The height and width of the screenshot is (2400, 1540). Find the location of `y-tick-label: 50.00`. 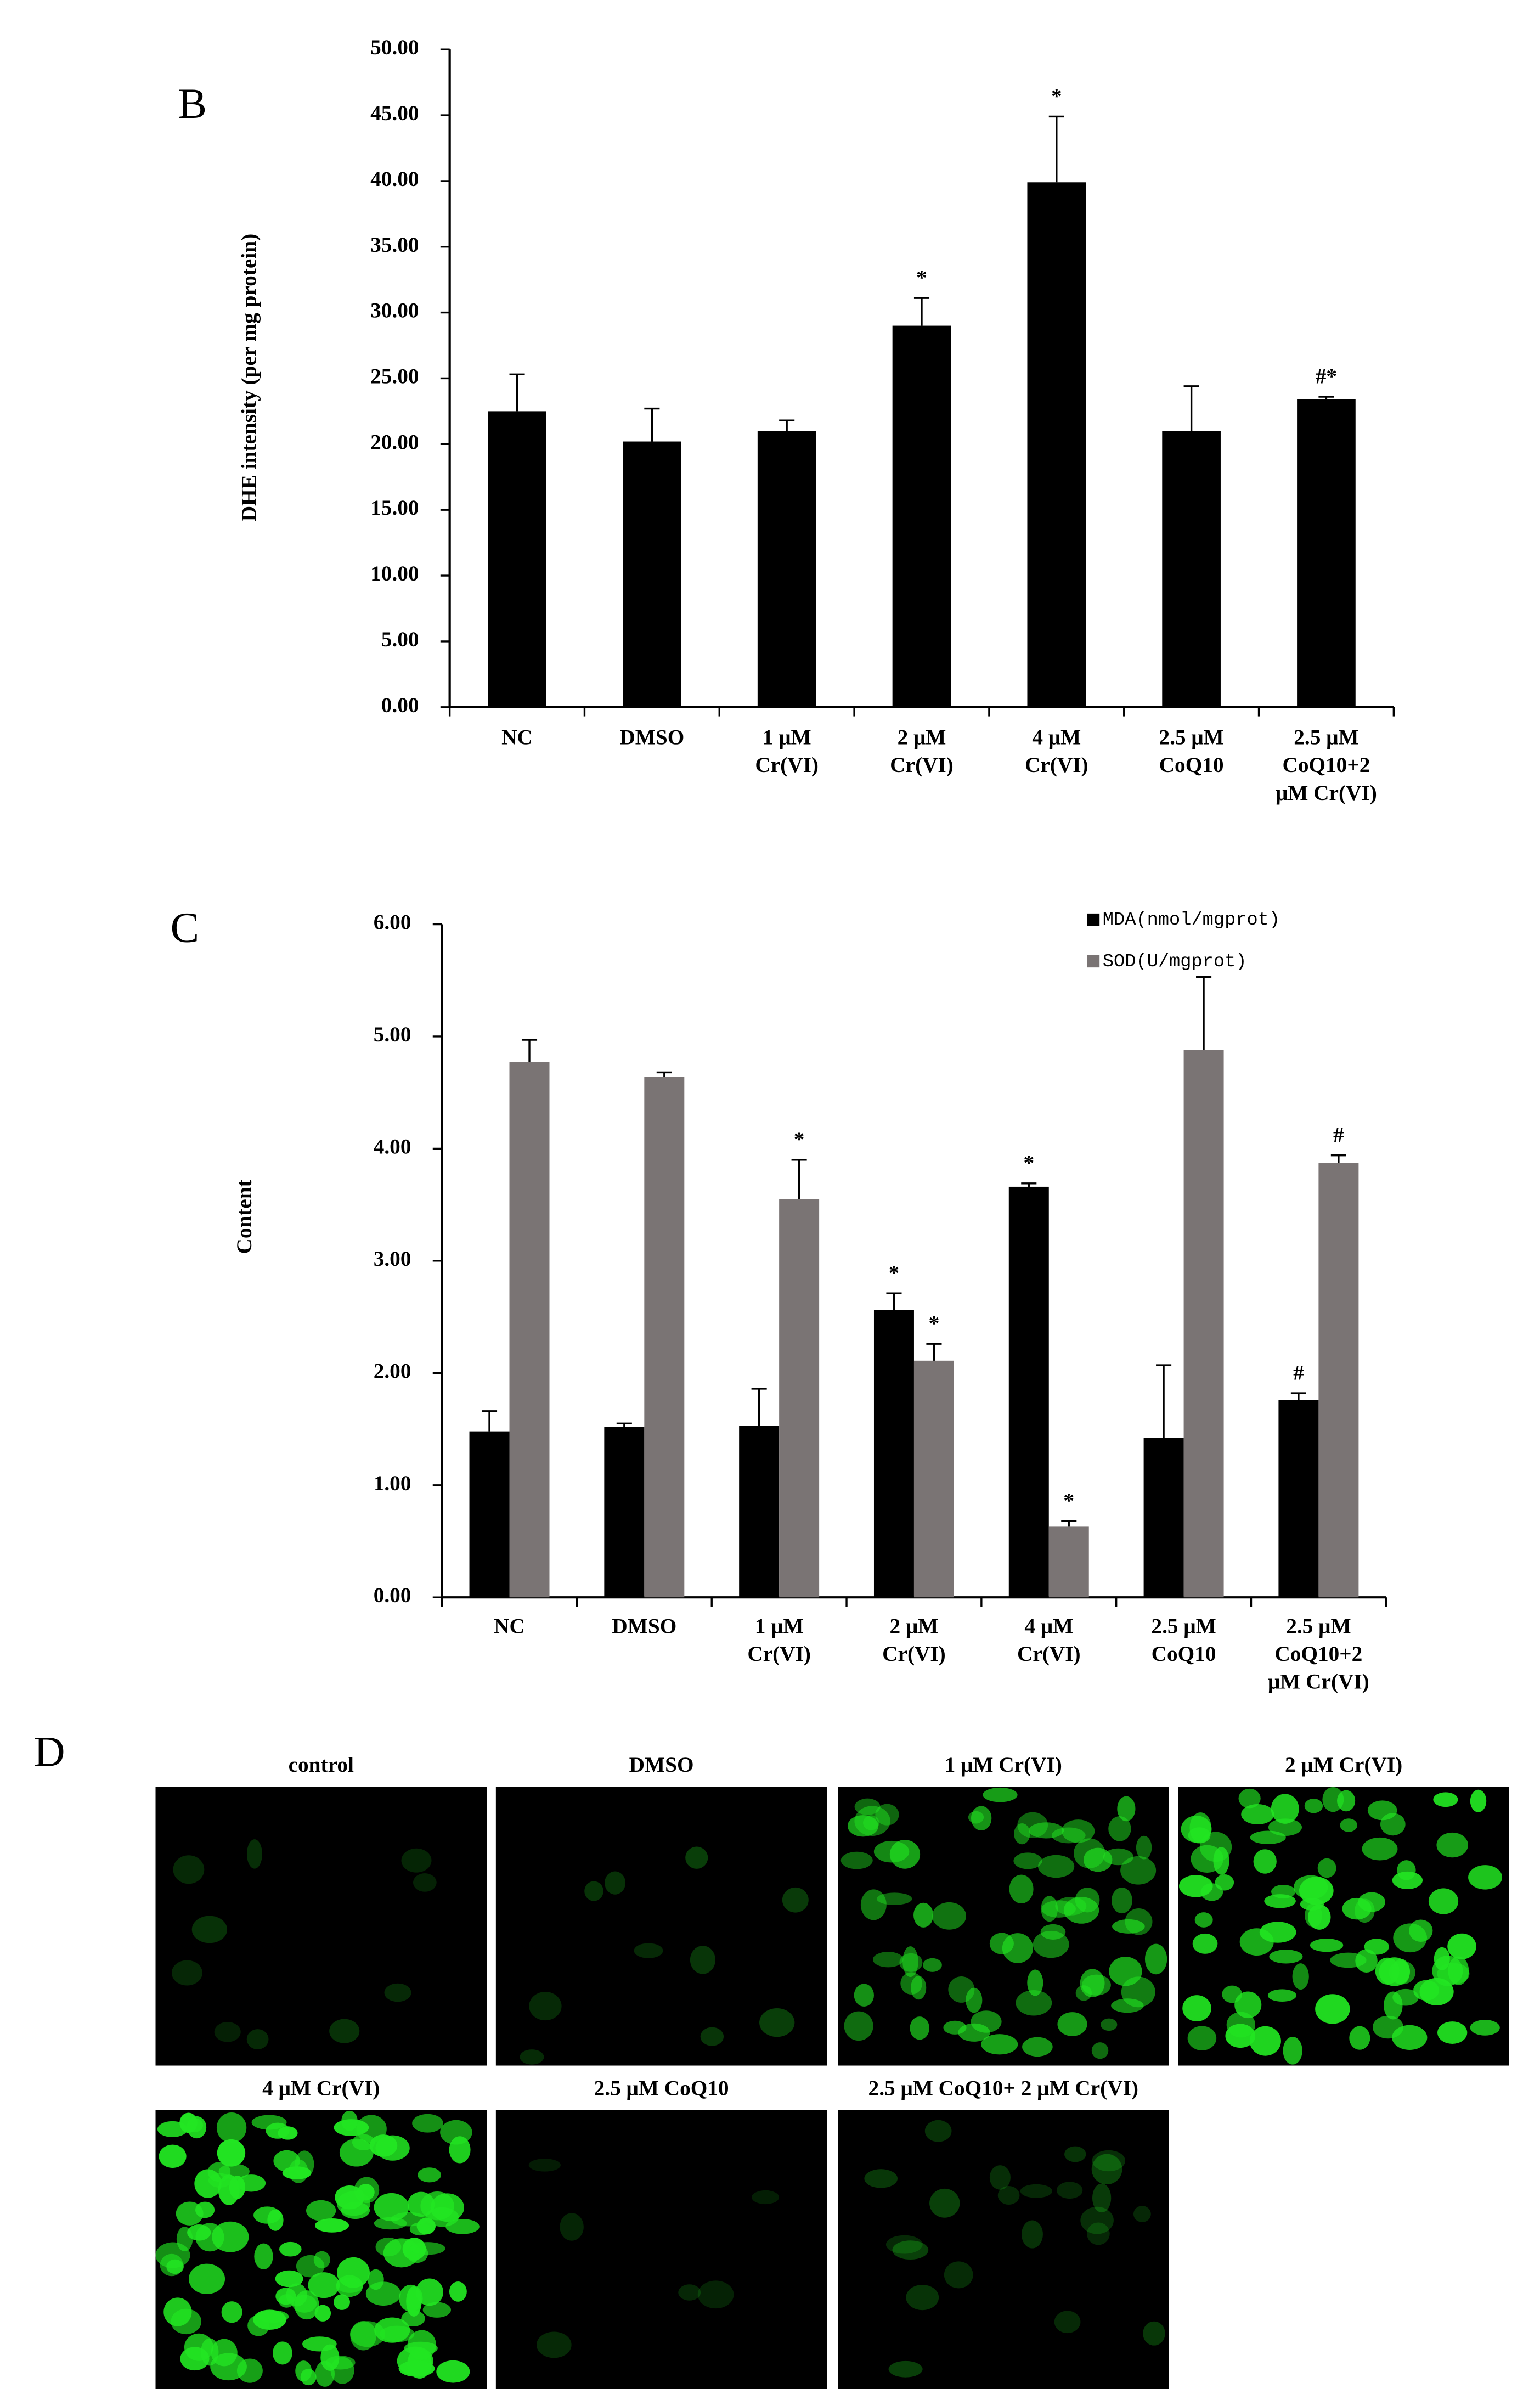

y-tick-label: 50.00 is located at coordinates (395, 47).